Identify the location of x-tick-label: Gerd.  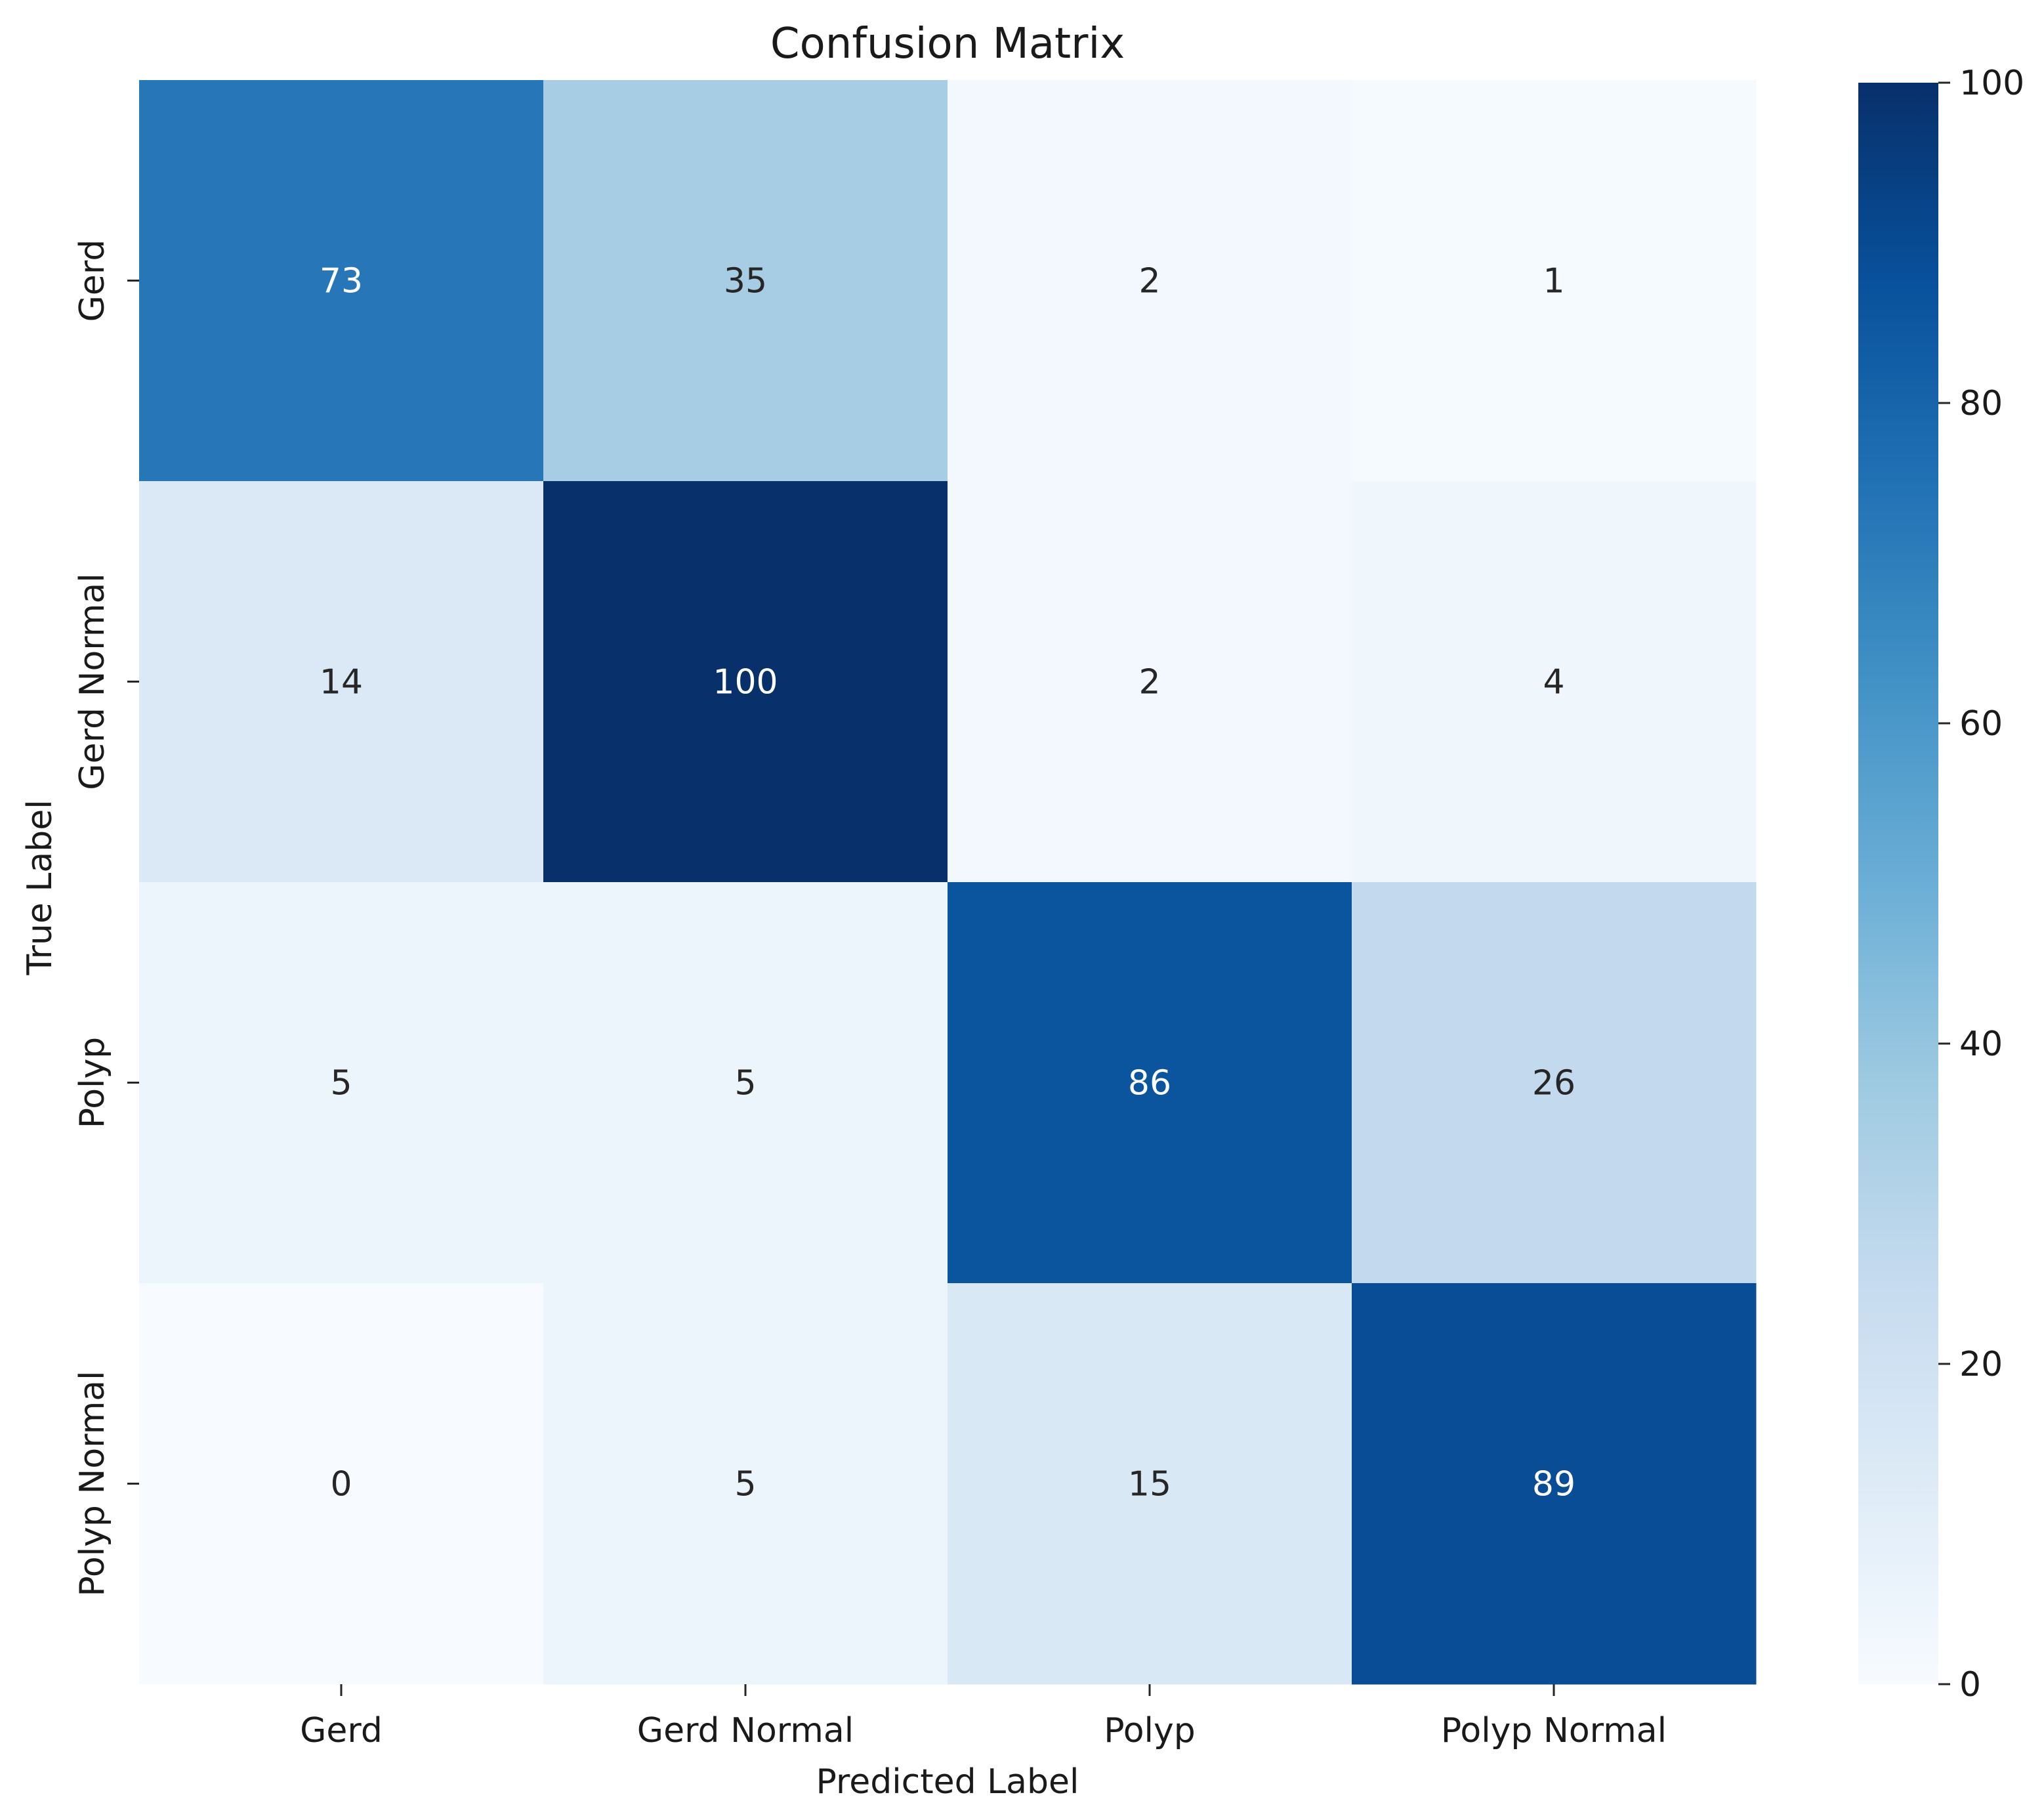
(341, 1730).